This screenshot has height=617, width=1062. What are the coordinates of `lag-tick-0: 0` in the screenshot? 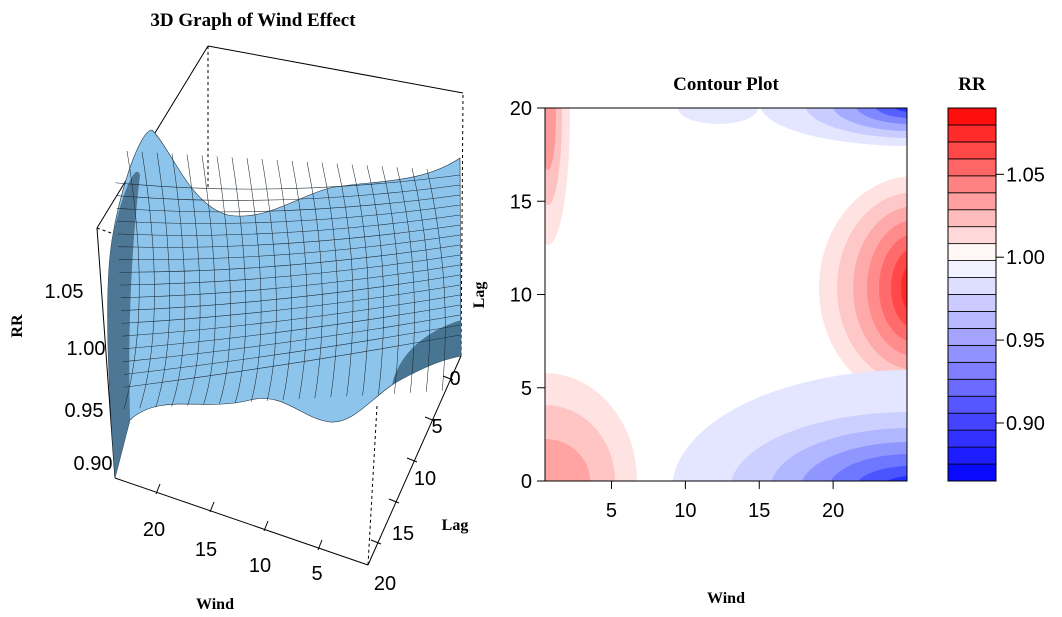 It's located at (454, 379).